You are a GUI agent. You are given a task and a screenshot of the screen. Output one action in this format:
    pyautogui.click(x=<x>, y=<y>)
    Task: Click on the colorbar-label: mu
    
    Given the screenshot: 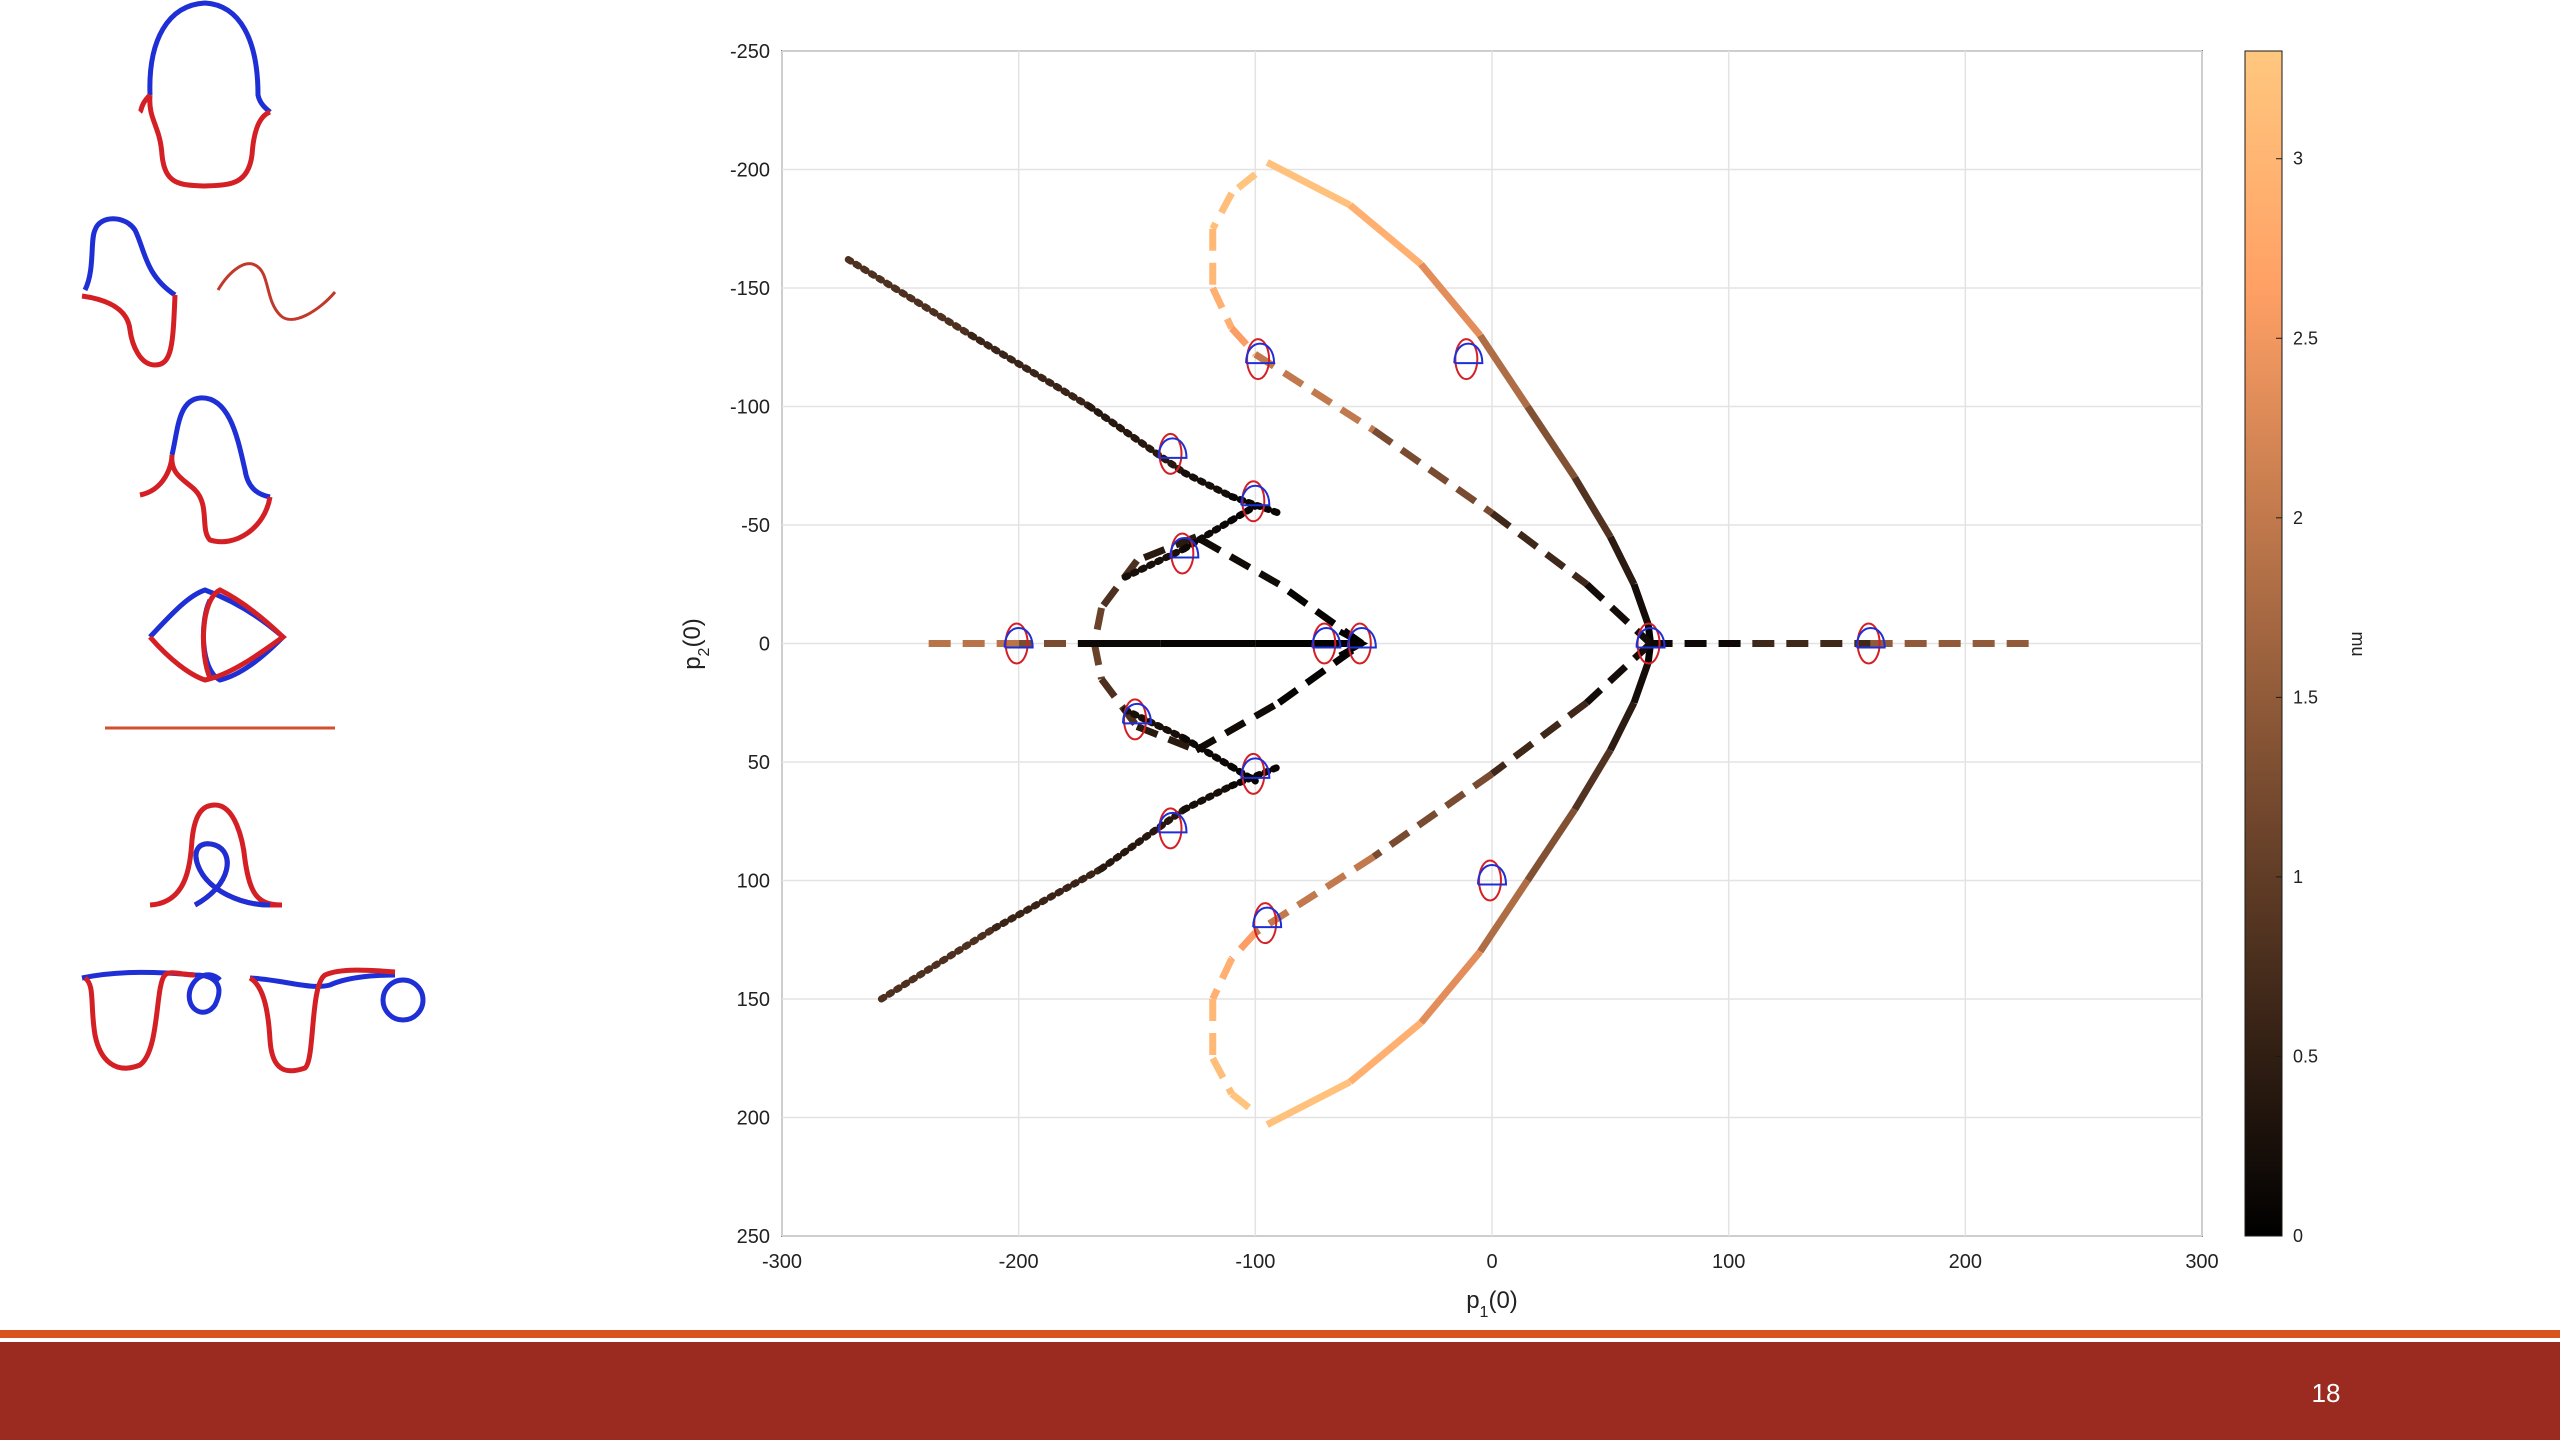 What is the action you would take?
    pyautogui.click(x=2358, y=643)
    